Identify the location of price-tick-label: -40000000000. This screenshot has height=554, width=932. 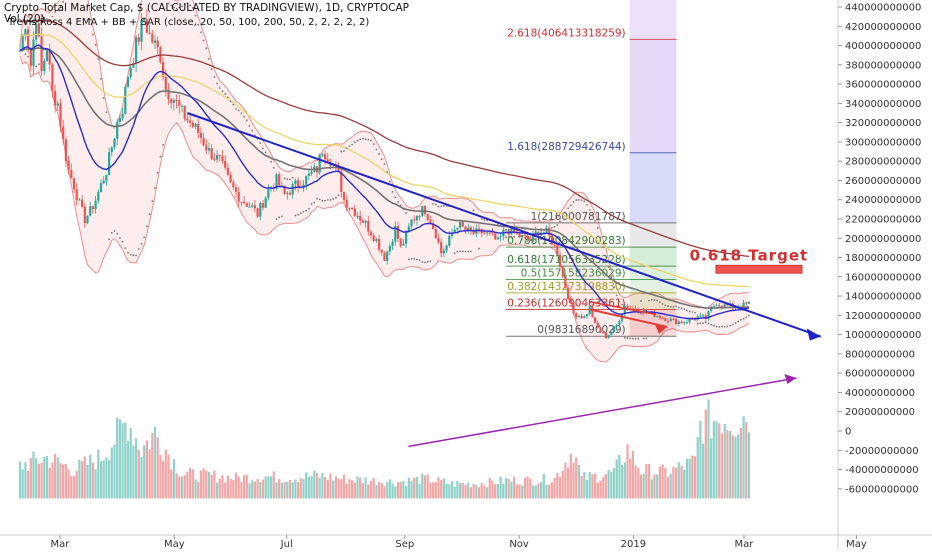
(882, 470).